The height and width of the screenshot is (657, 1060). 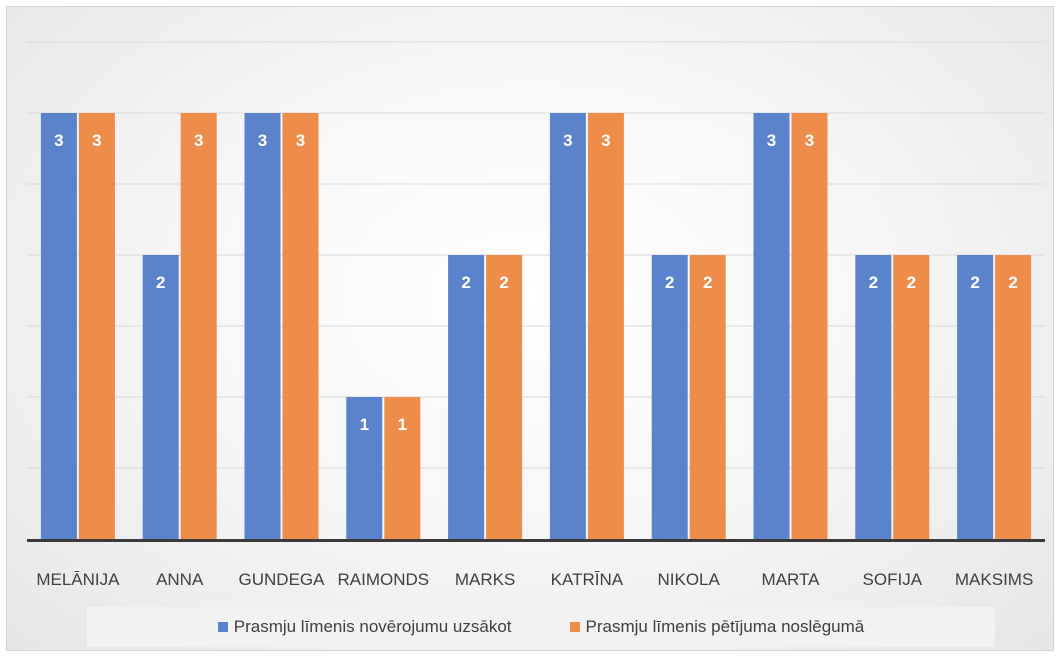 I want to click on data-label-series-2-3: 1, so click(x=402, y=424).